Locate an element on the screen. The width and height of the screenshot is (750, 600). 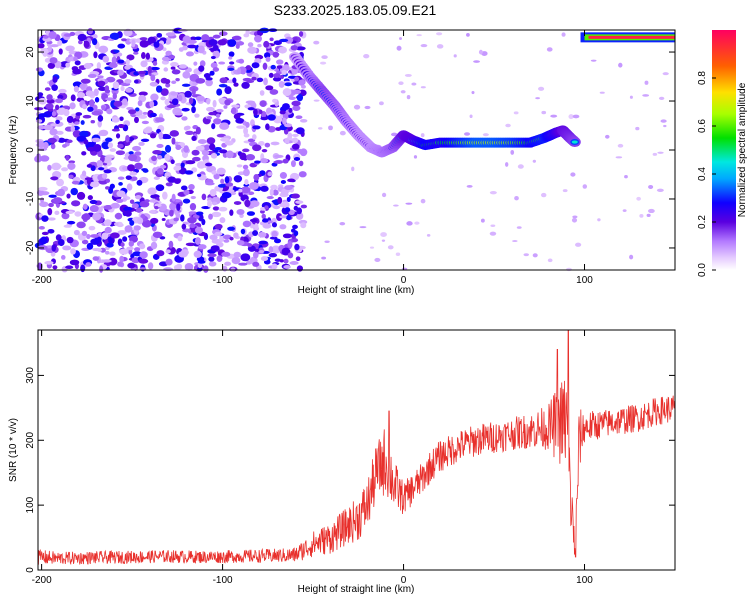
colorbar-tick-label: 0.6 is located at coordinates (702, 126).